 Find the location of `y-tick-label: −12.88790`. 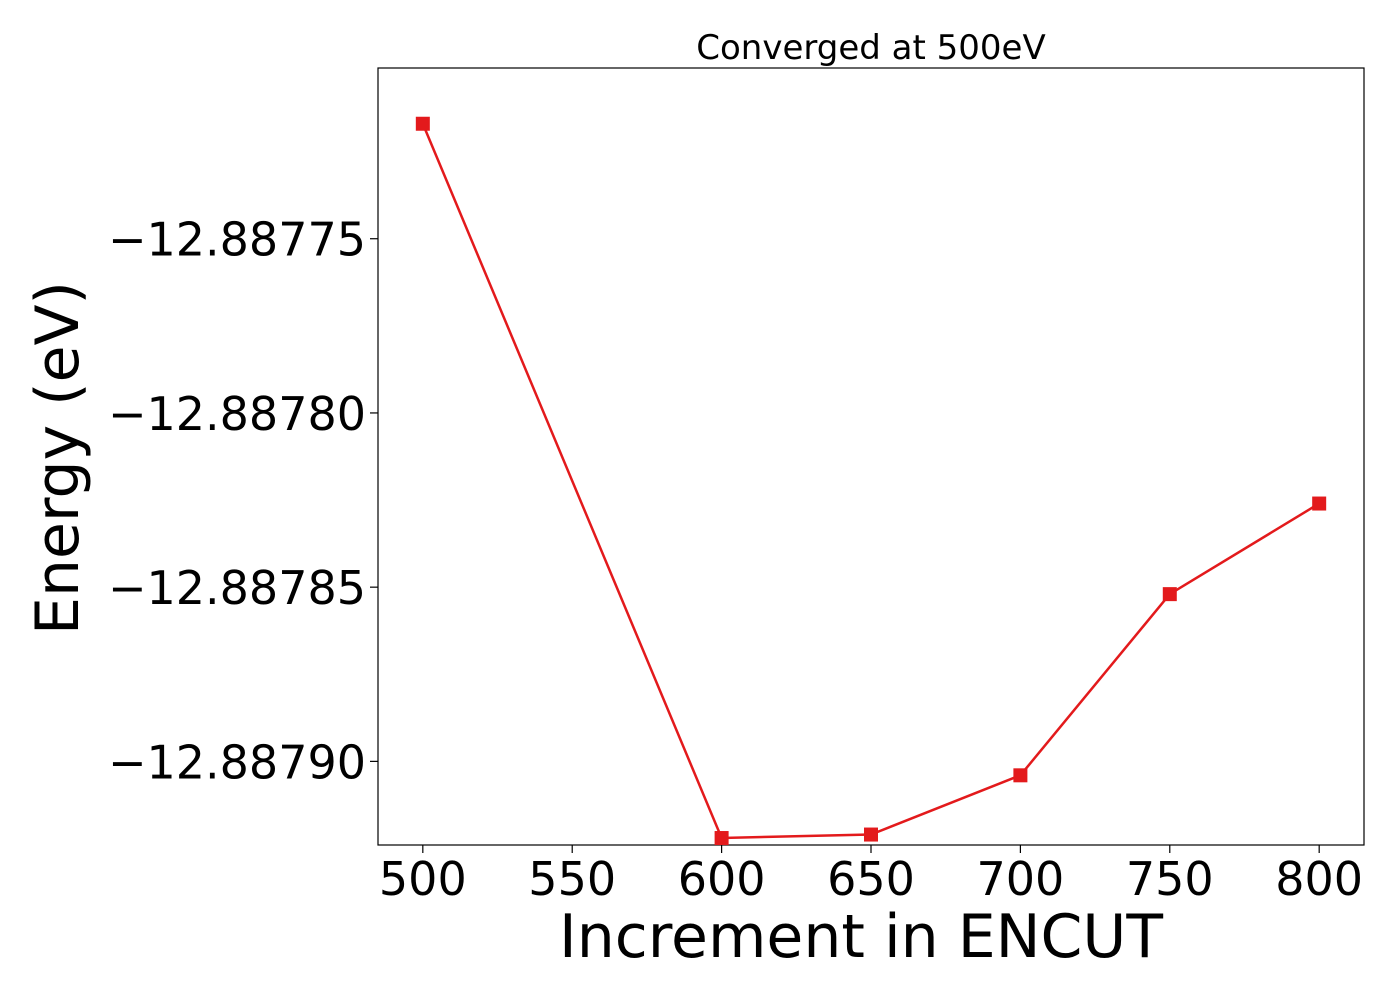

y-tick-label: −12.88790 is located at coordinates (237, 762).